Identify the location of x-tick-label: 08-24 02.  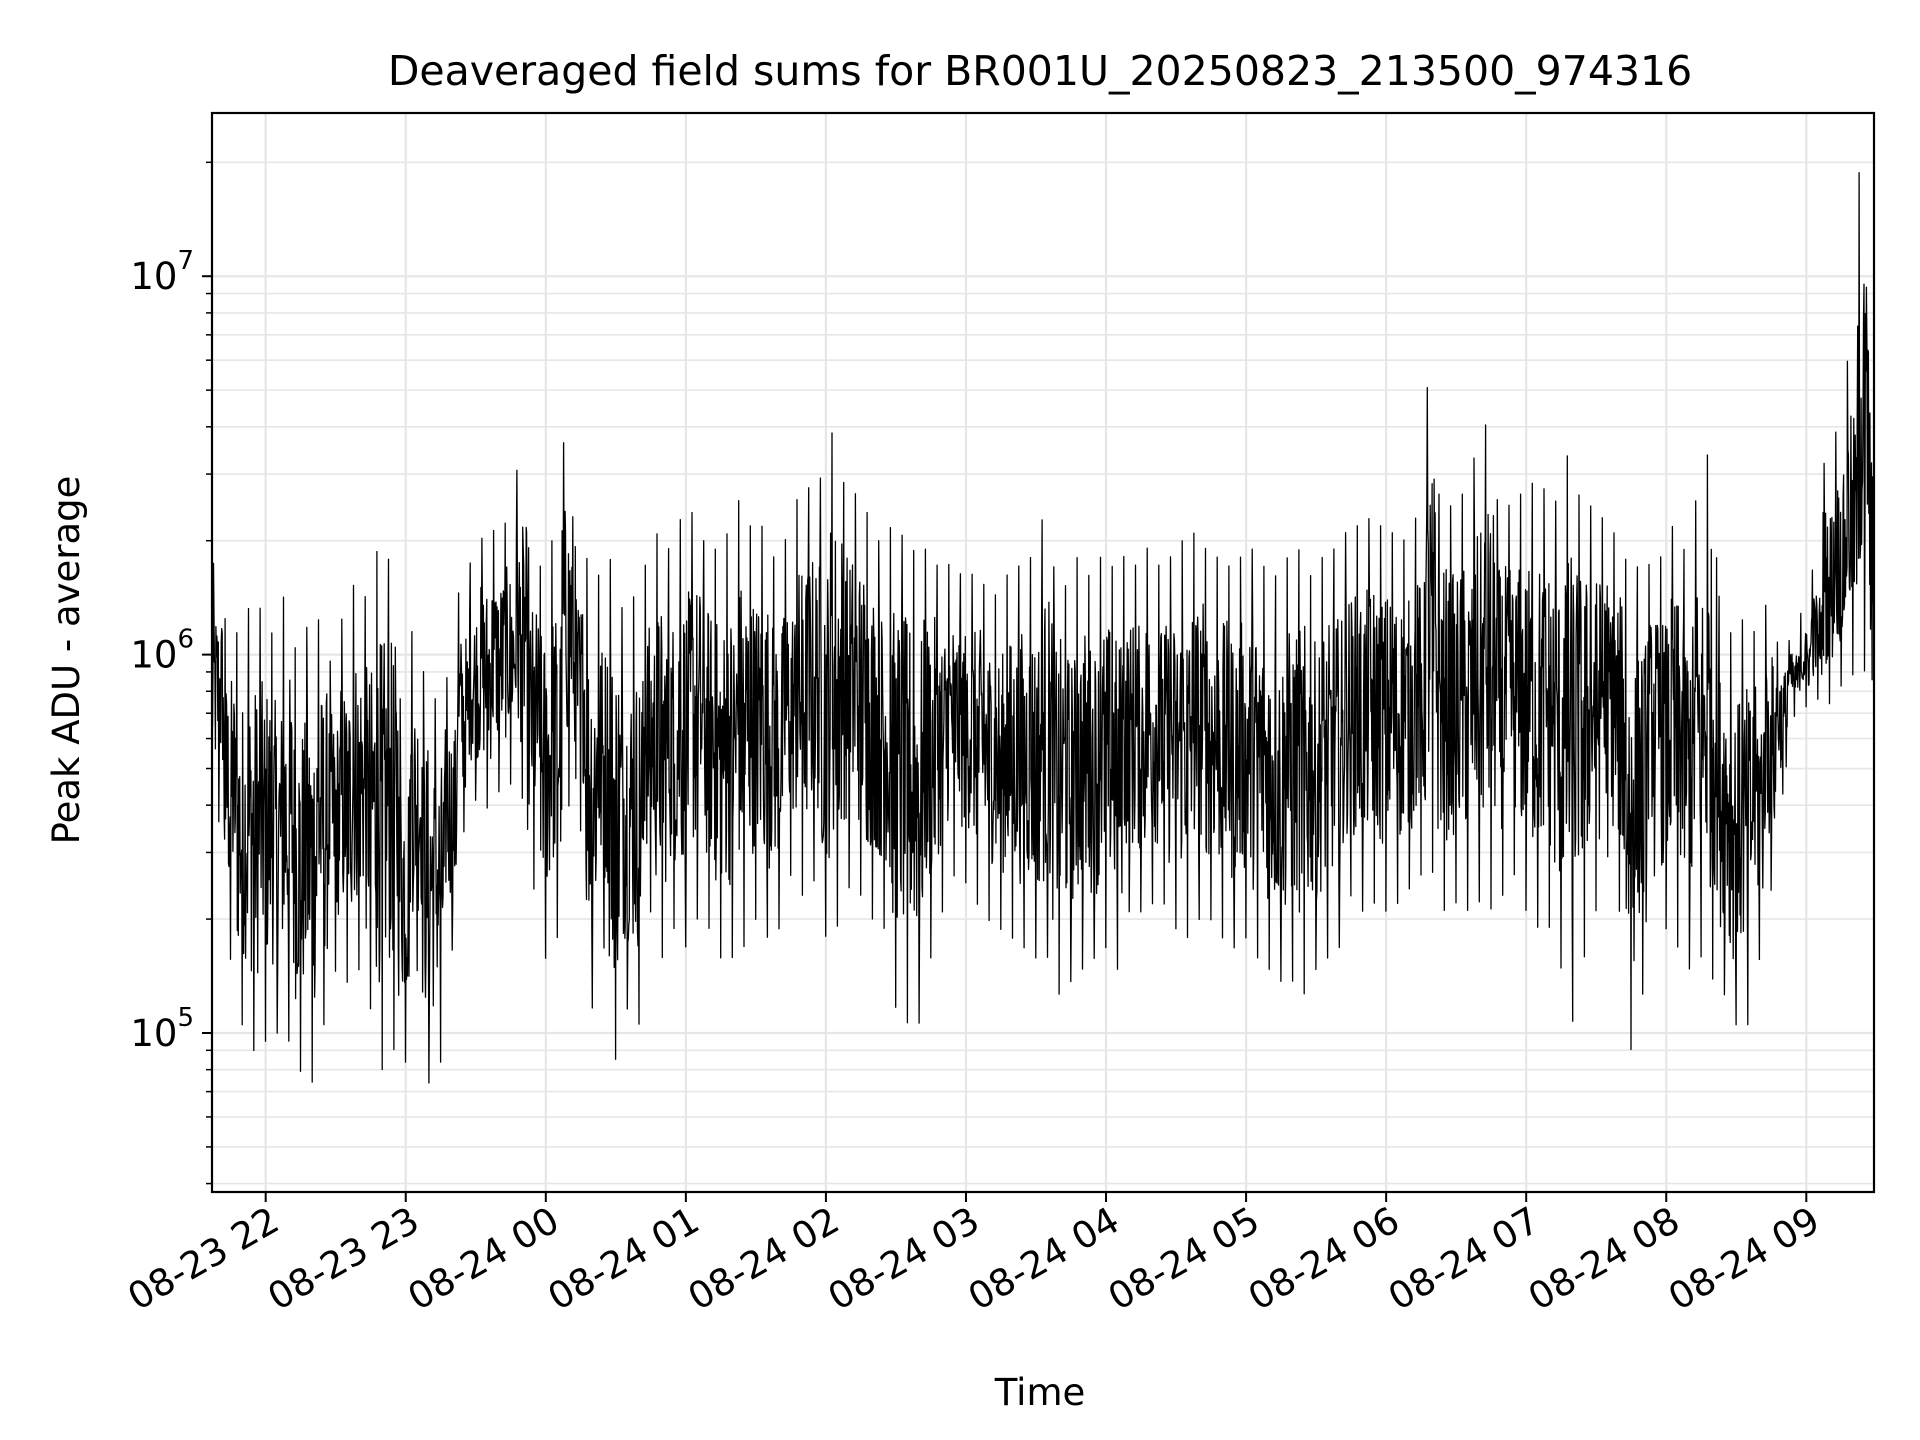
(764, 1259).